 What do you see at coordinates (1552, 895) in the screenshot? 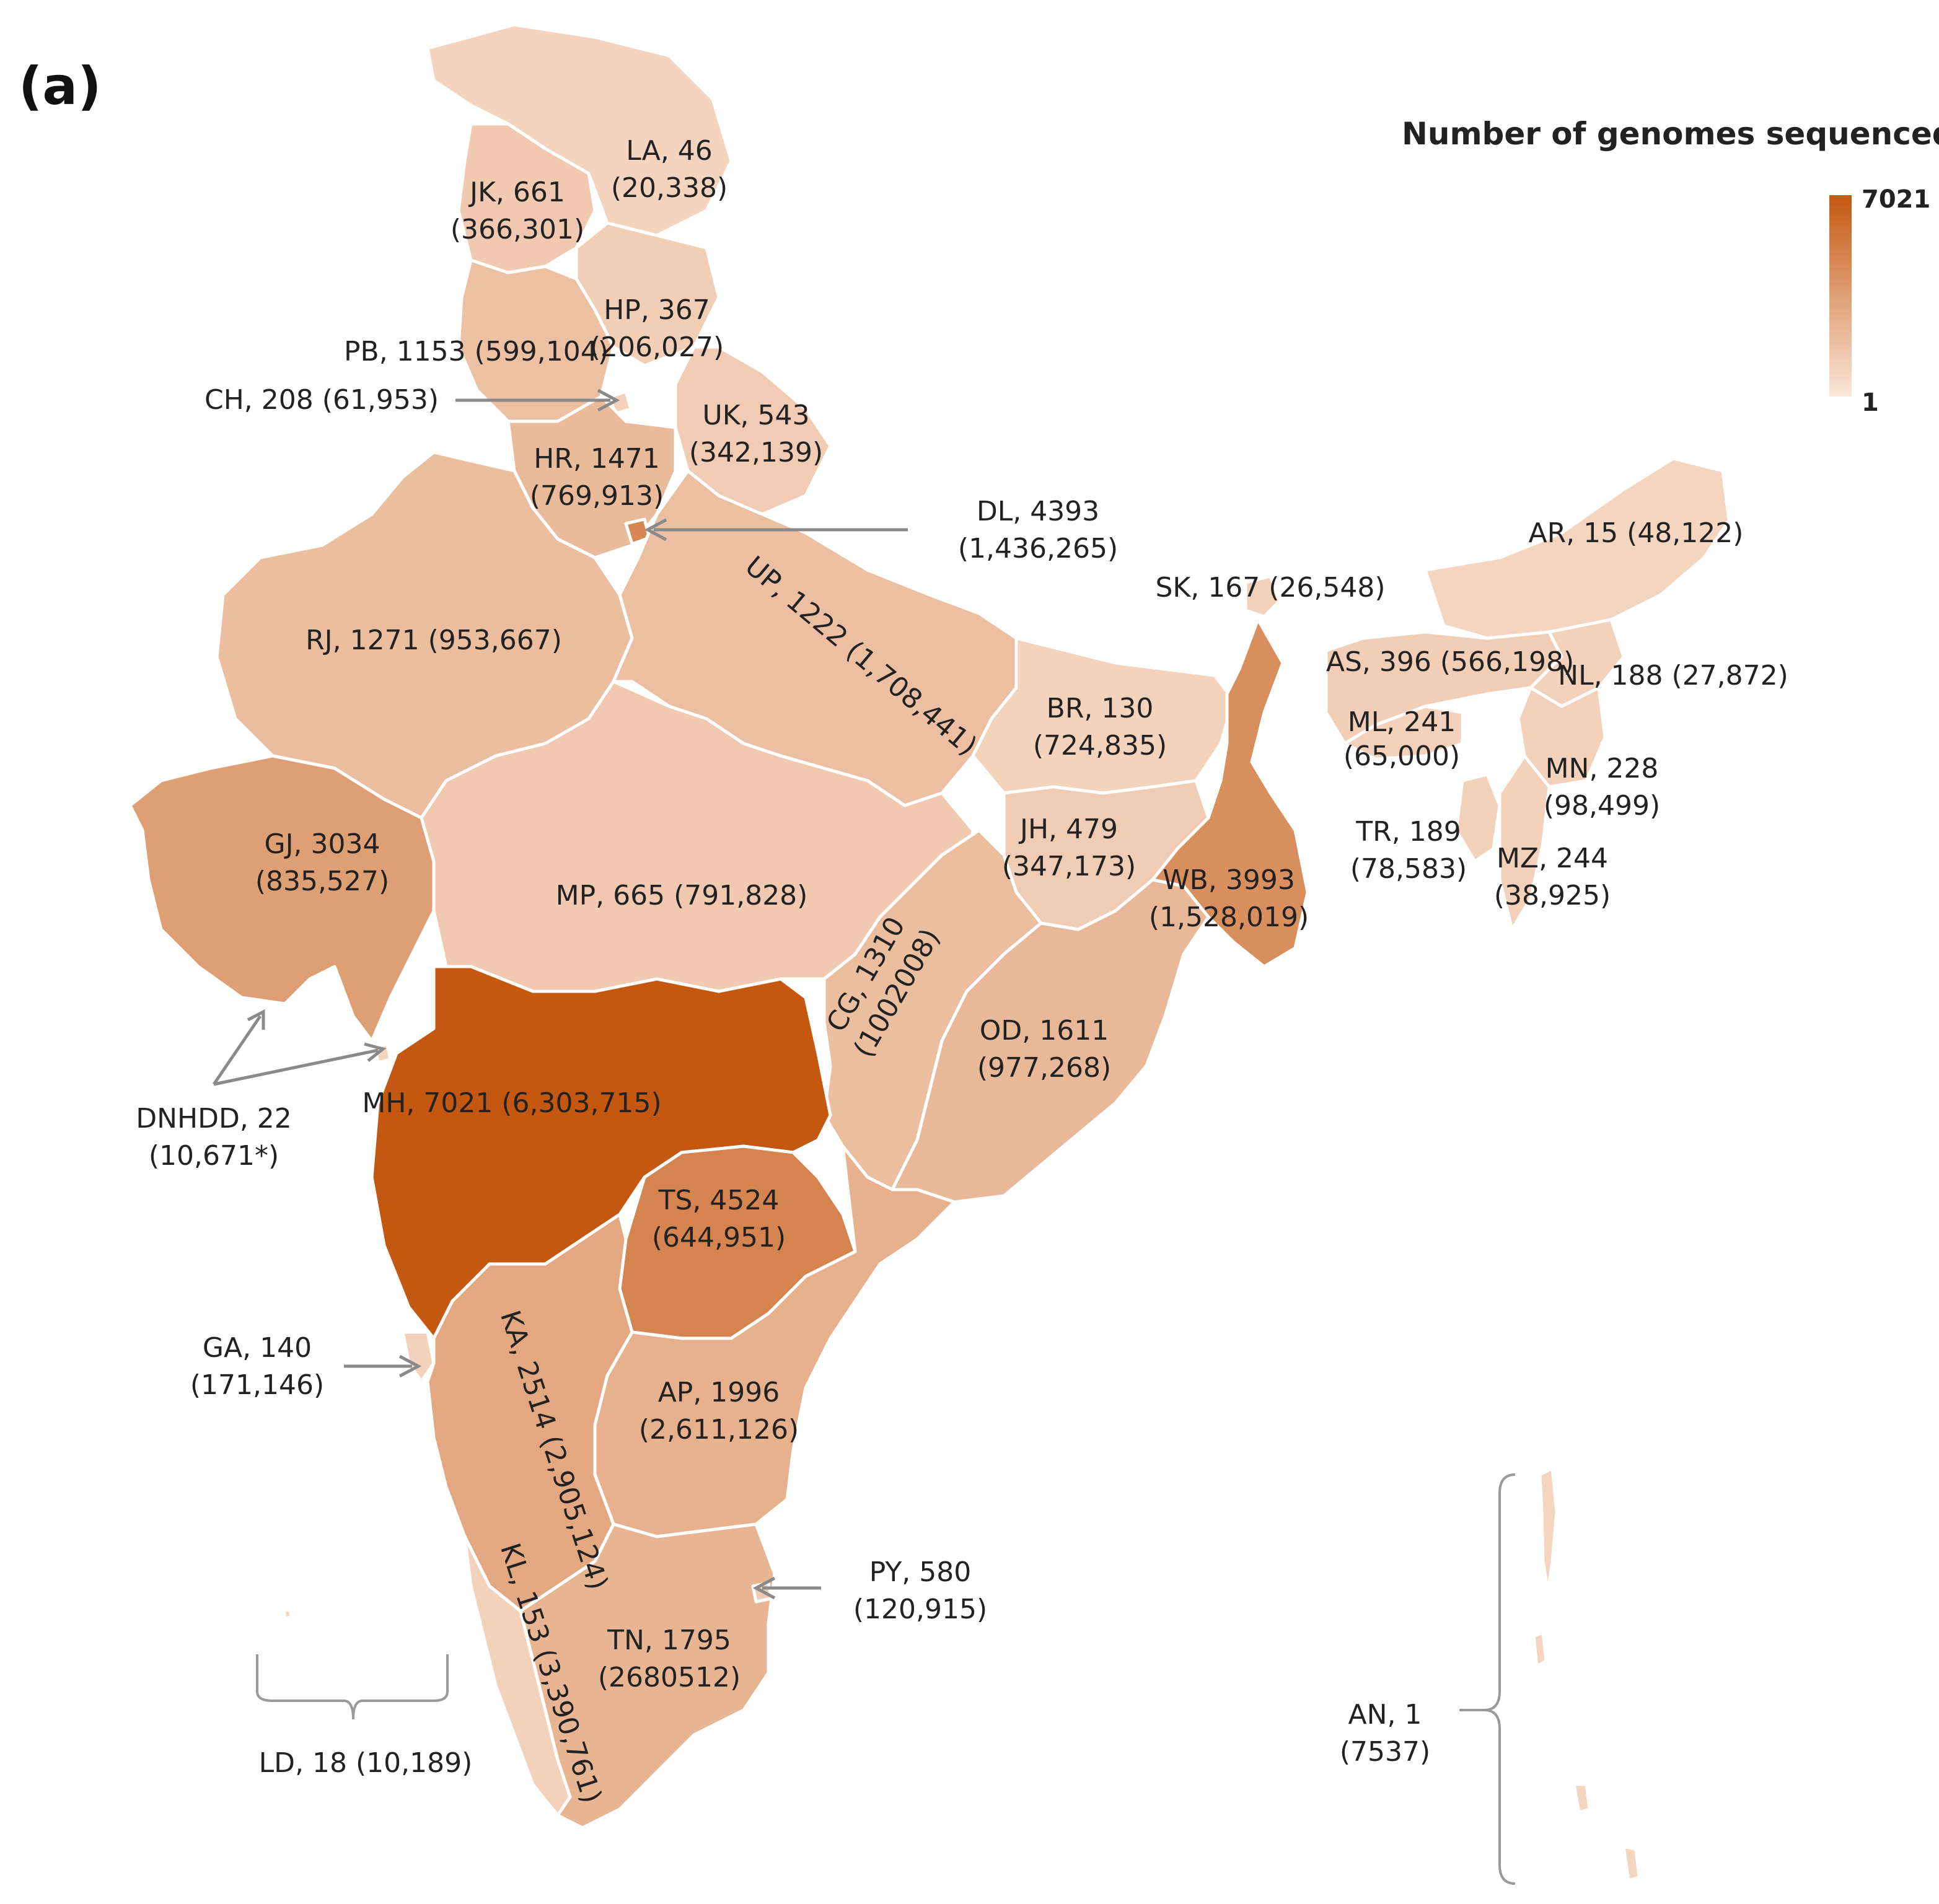
I see `label-MZ-line2: (38,925)` at bounding box center [1552, 895].